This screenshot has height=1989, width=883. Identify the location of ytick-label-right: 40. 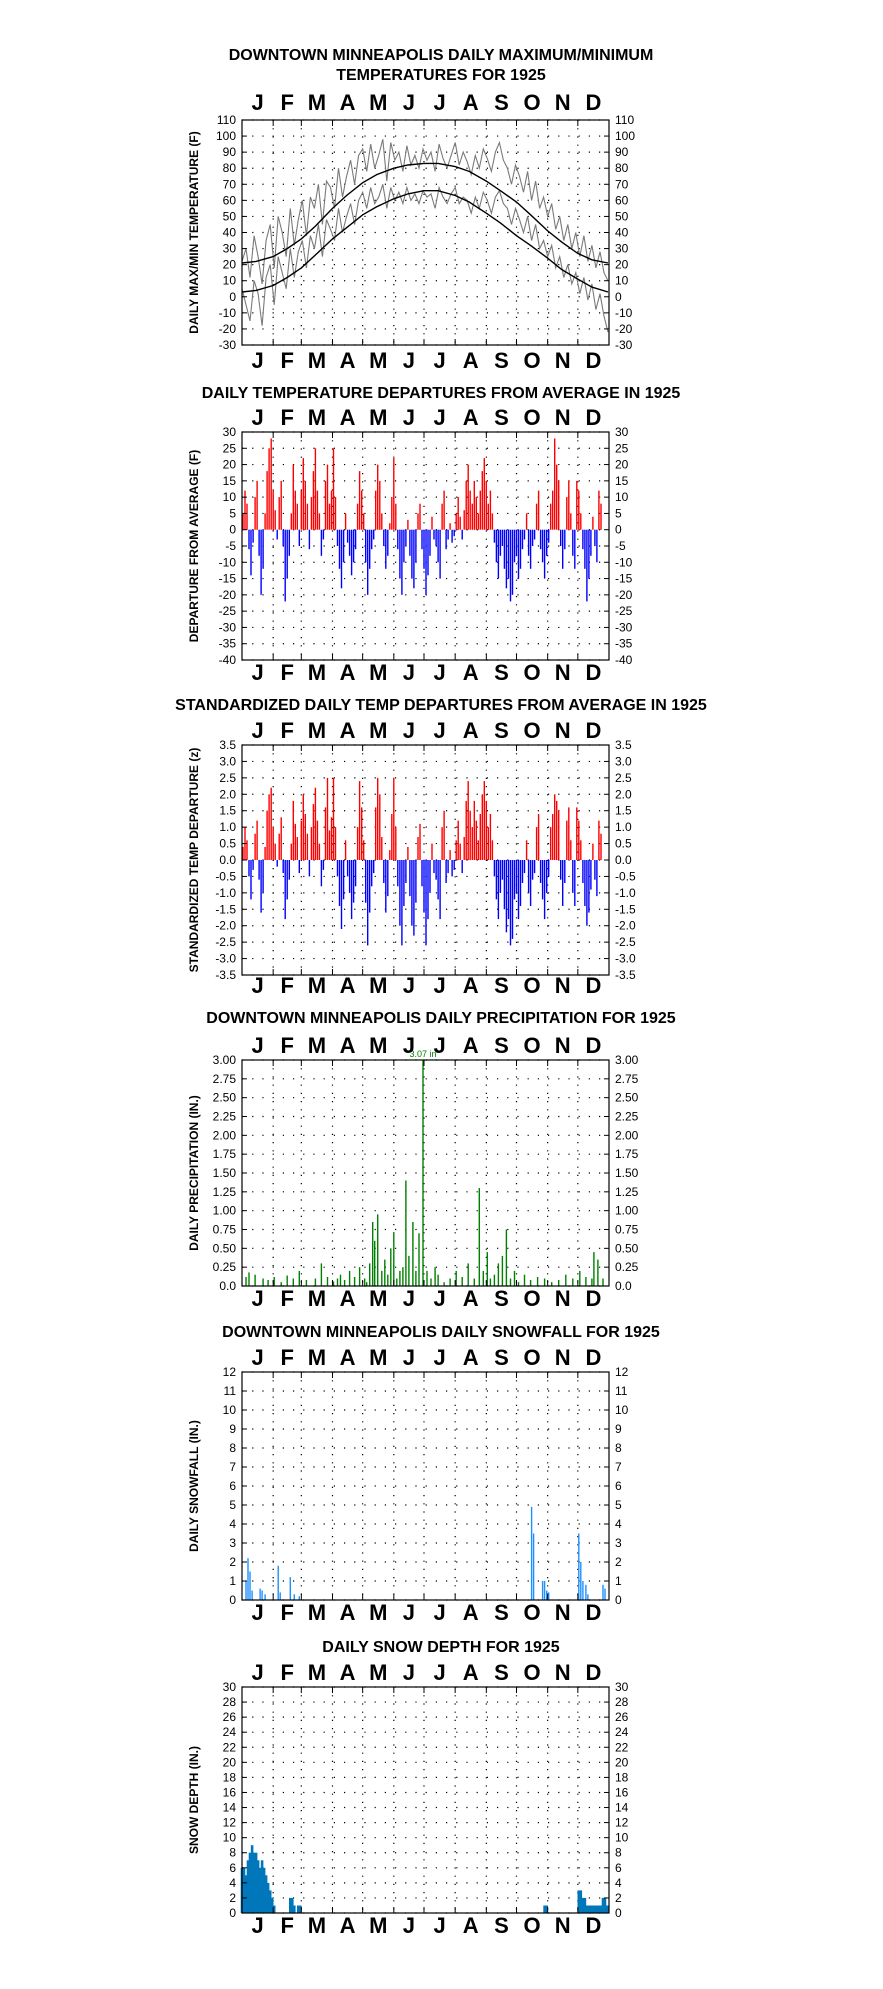
(622, 233).